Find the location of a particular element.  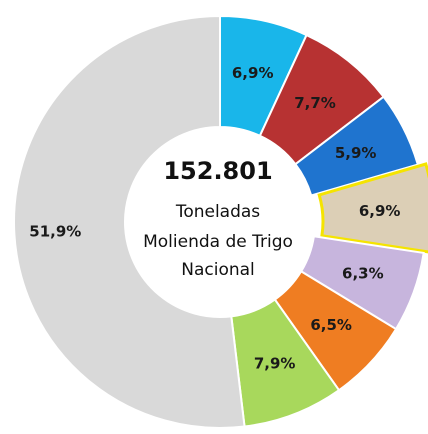

center-line: Molienda de Trigo is located at coordinates (218, 242).